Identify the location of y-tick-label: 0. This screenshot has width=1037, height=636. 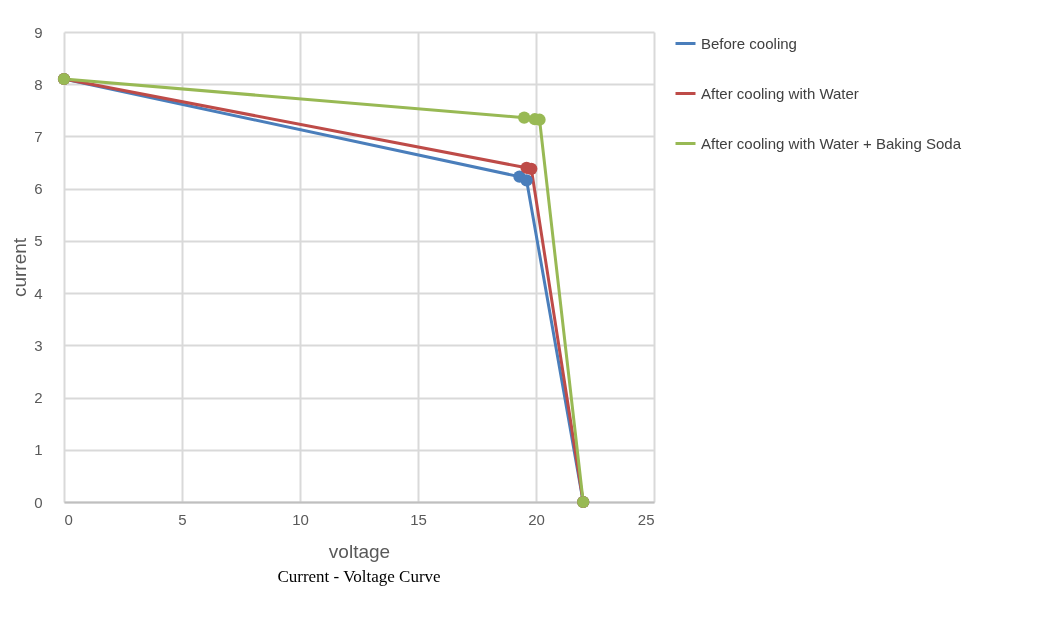
(38, 502).